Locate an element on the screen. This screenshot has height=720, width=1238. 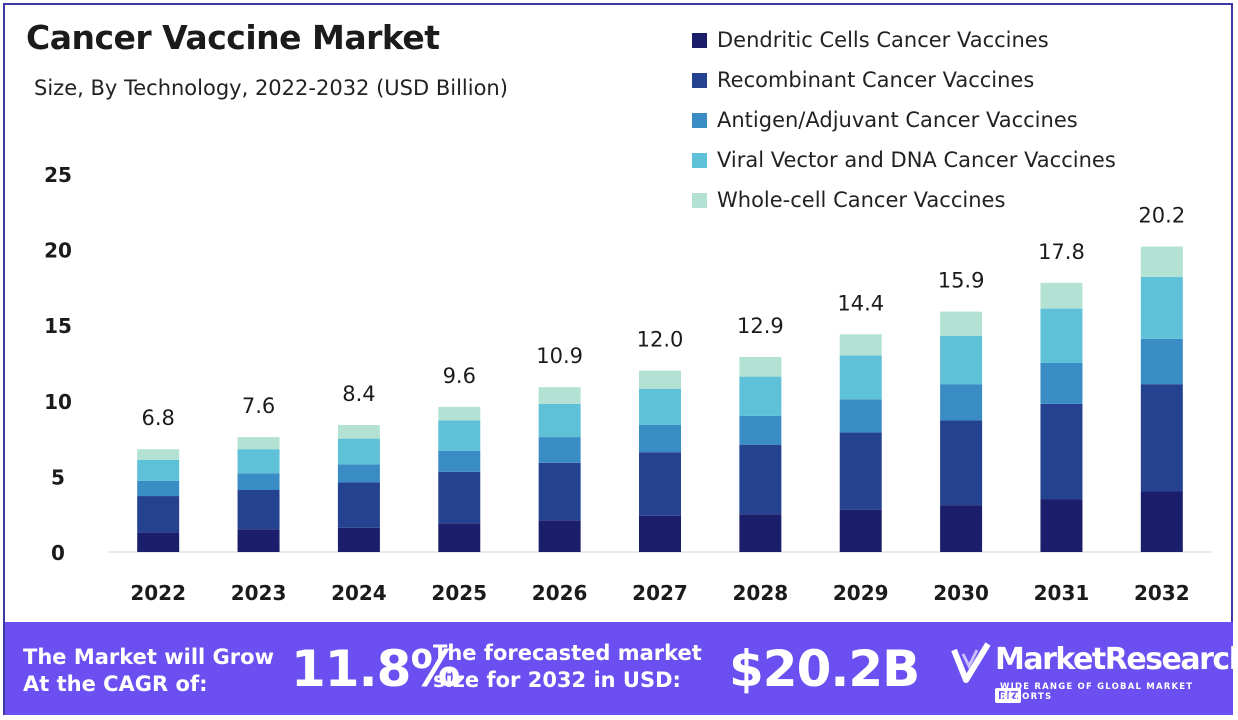
legend-item: Viral Vector and DNA Cancer Vaccines is located at coordinates (904, 160).